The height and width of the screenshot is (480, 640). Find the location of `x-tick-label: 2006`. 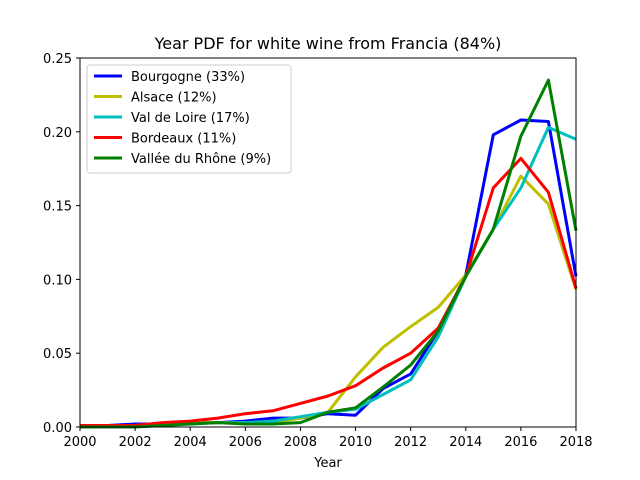

x-tick-label: 2006 is located at coordinates (245, 442).